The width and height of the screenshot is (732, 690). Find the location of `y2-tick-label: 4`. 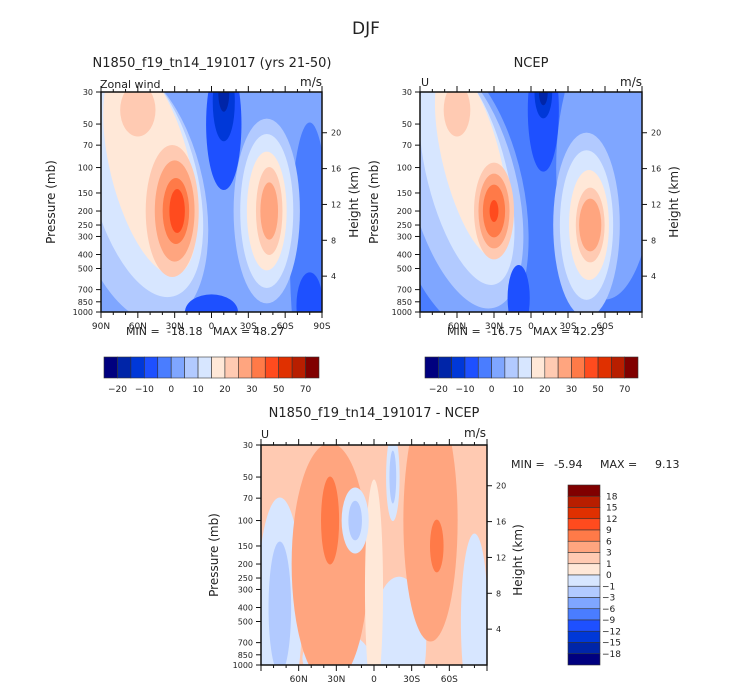

y2-tick-label: 4 is located at coordinates (333, 276).